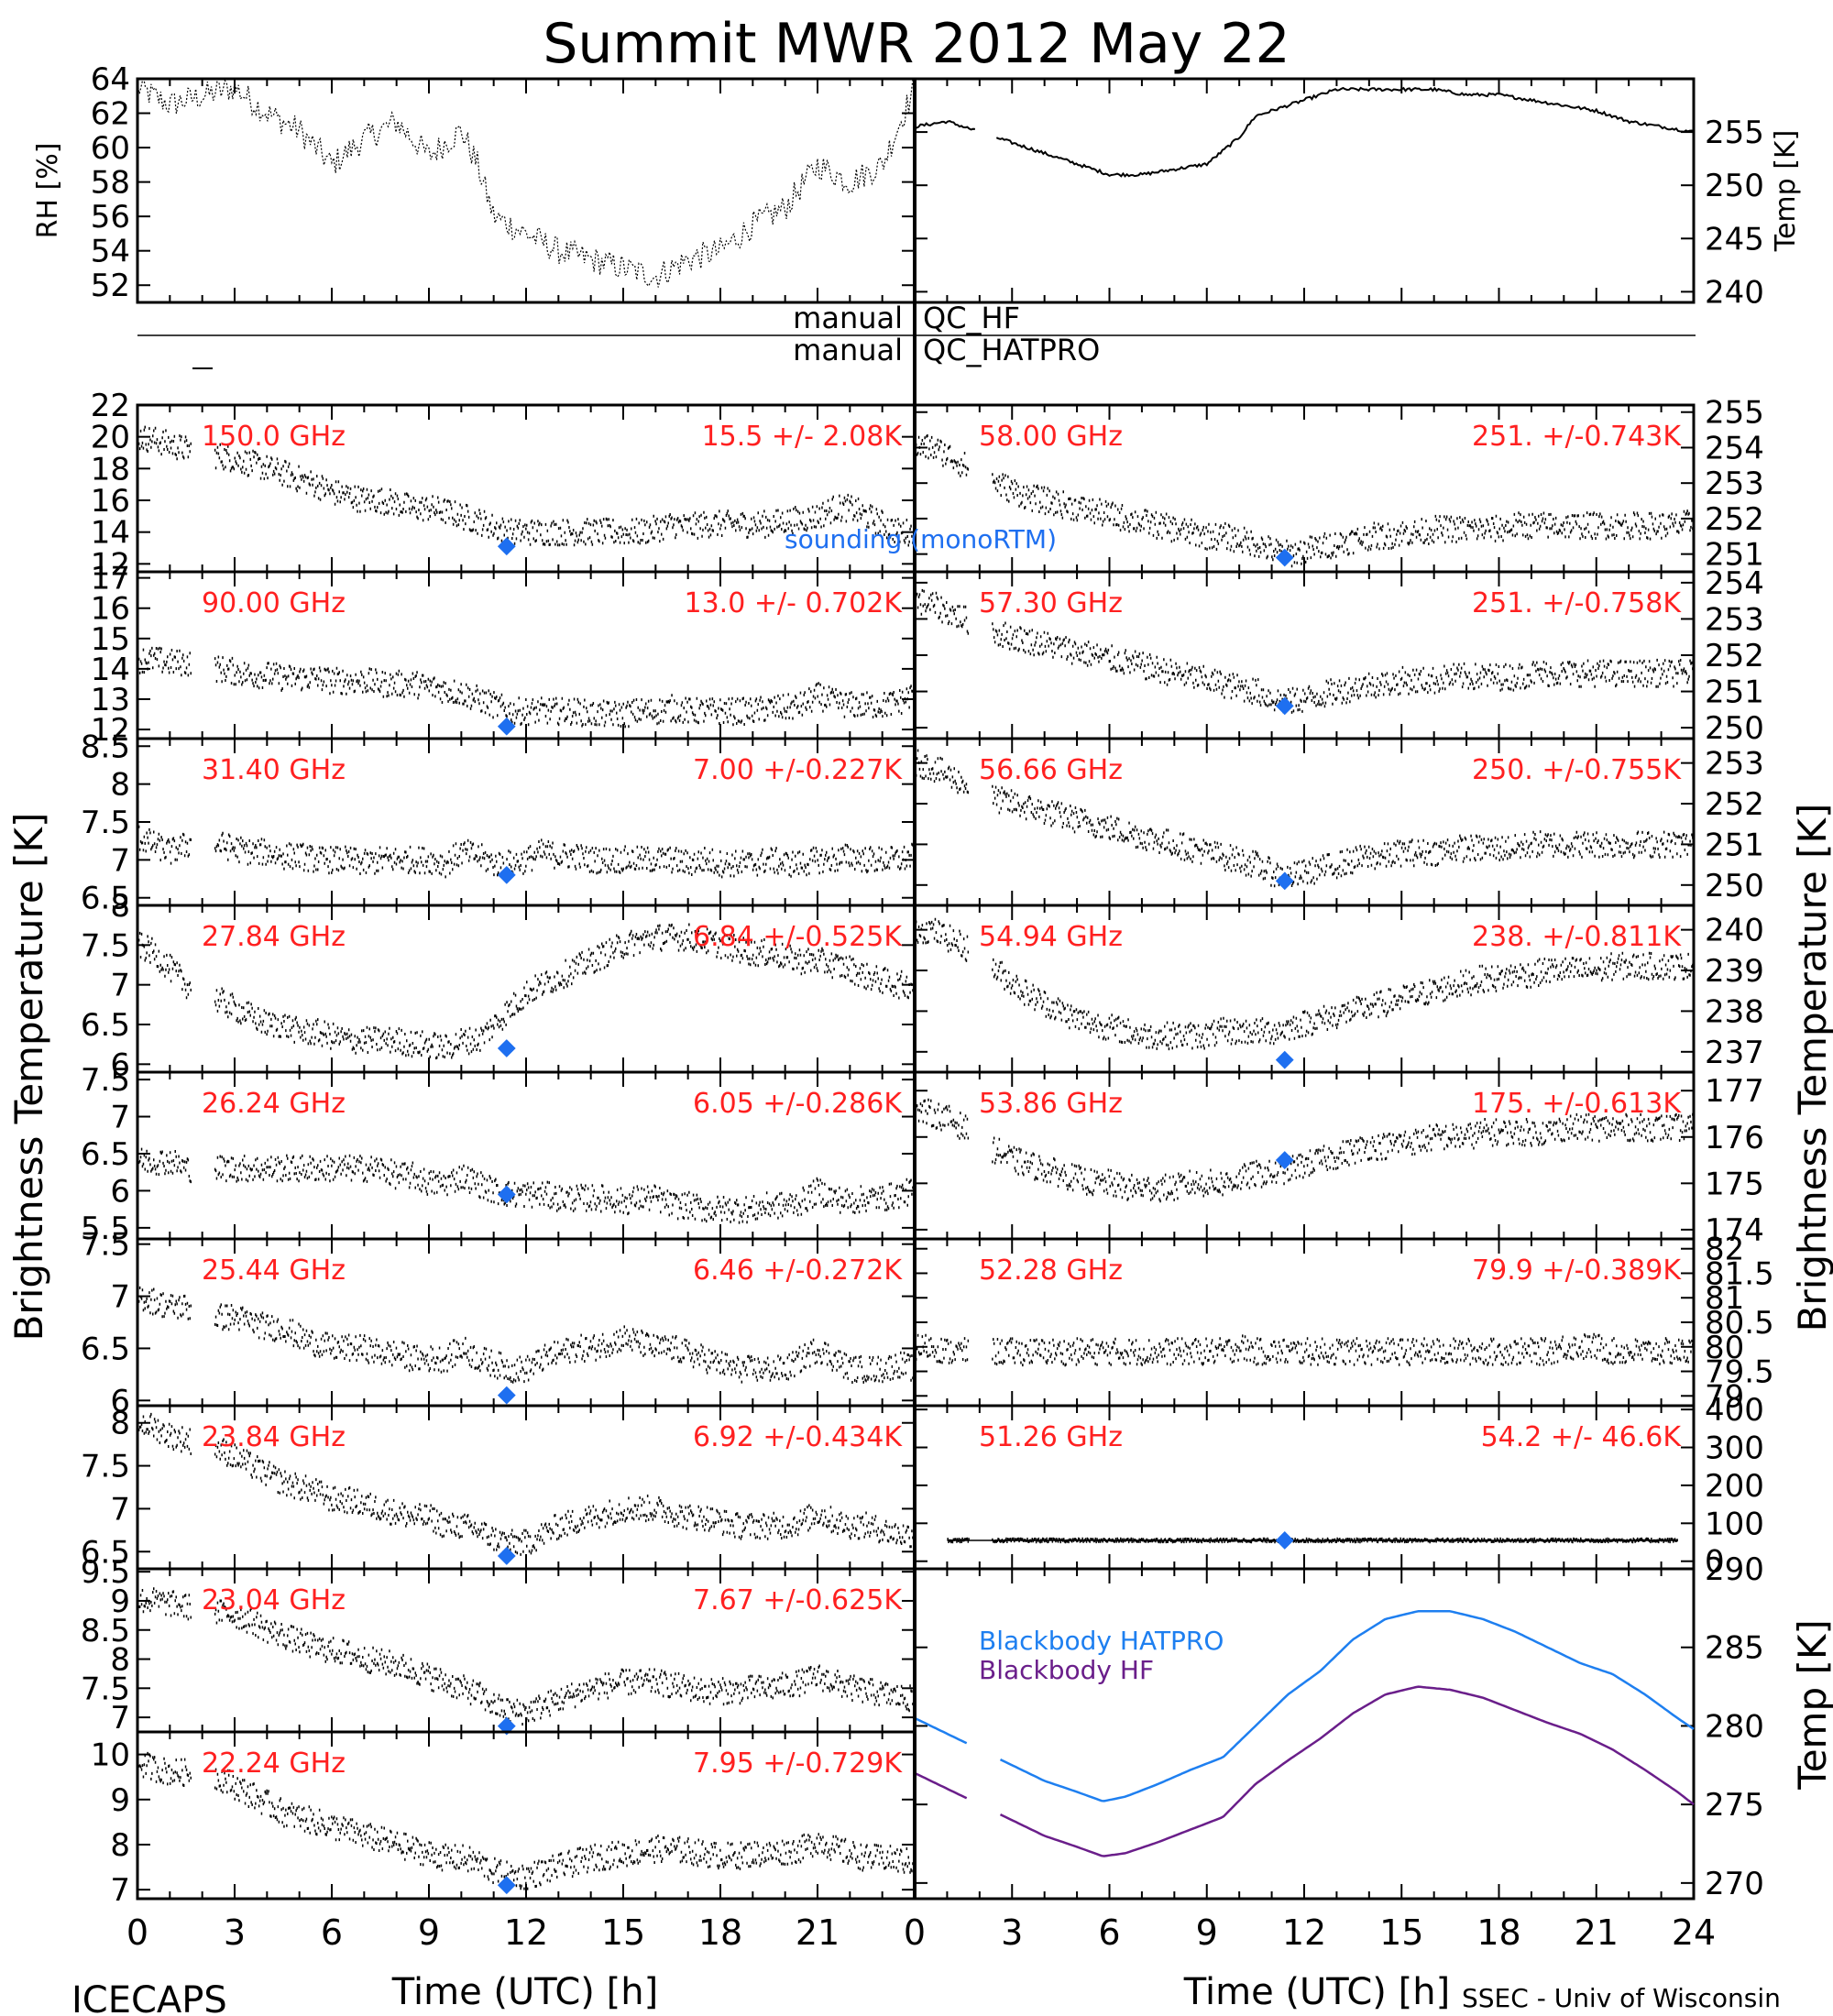  I want to click on y-tick-label: 6, so click(120, 1401).